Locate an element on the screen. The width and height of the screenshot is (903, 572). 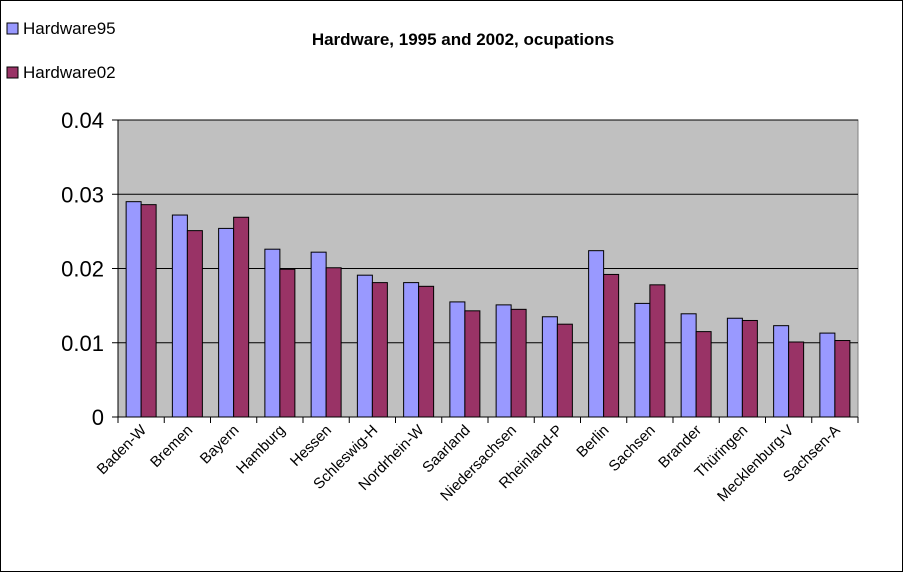
bar-hardware95-bremen is located at coordinates (179, 316).